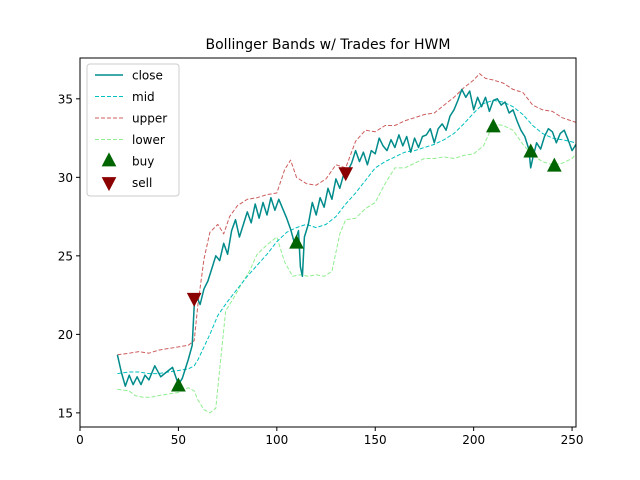 This screenshot has width=640, height=480. I want to click on legend-label: lower, so click(148, 140).